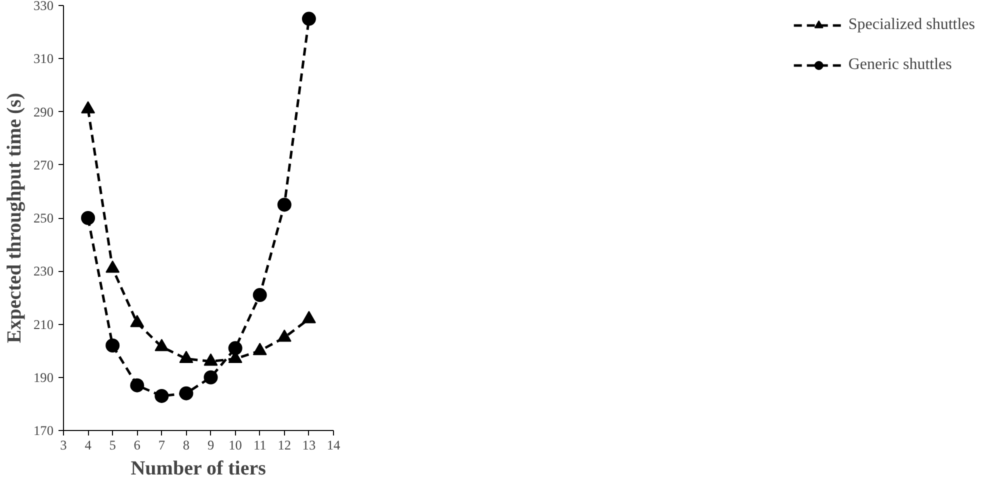 The width and height of the screenshot is (991, 488). Describe the element at coordinates (15, 218) in the screenshot. I see `y-axis-title: Expected throughput time (s)` at that location.